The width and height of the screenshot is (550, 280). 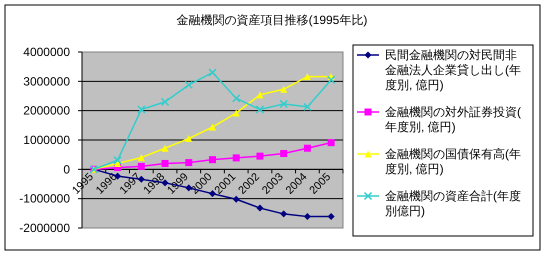 I want to click on y-tick-label: 3000000, so click(x=46, y=81).